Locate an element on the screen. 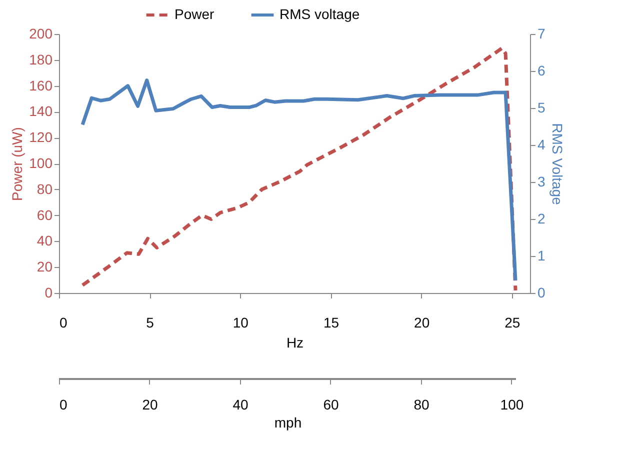  y-tick-label: 40 is located at coordinates (44, 240).